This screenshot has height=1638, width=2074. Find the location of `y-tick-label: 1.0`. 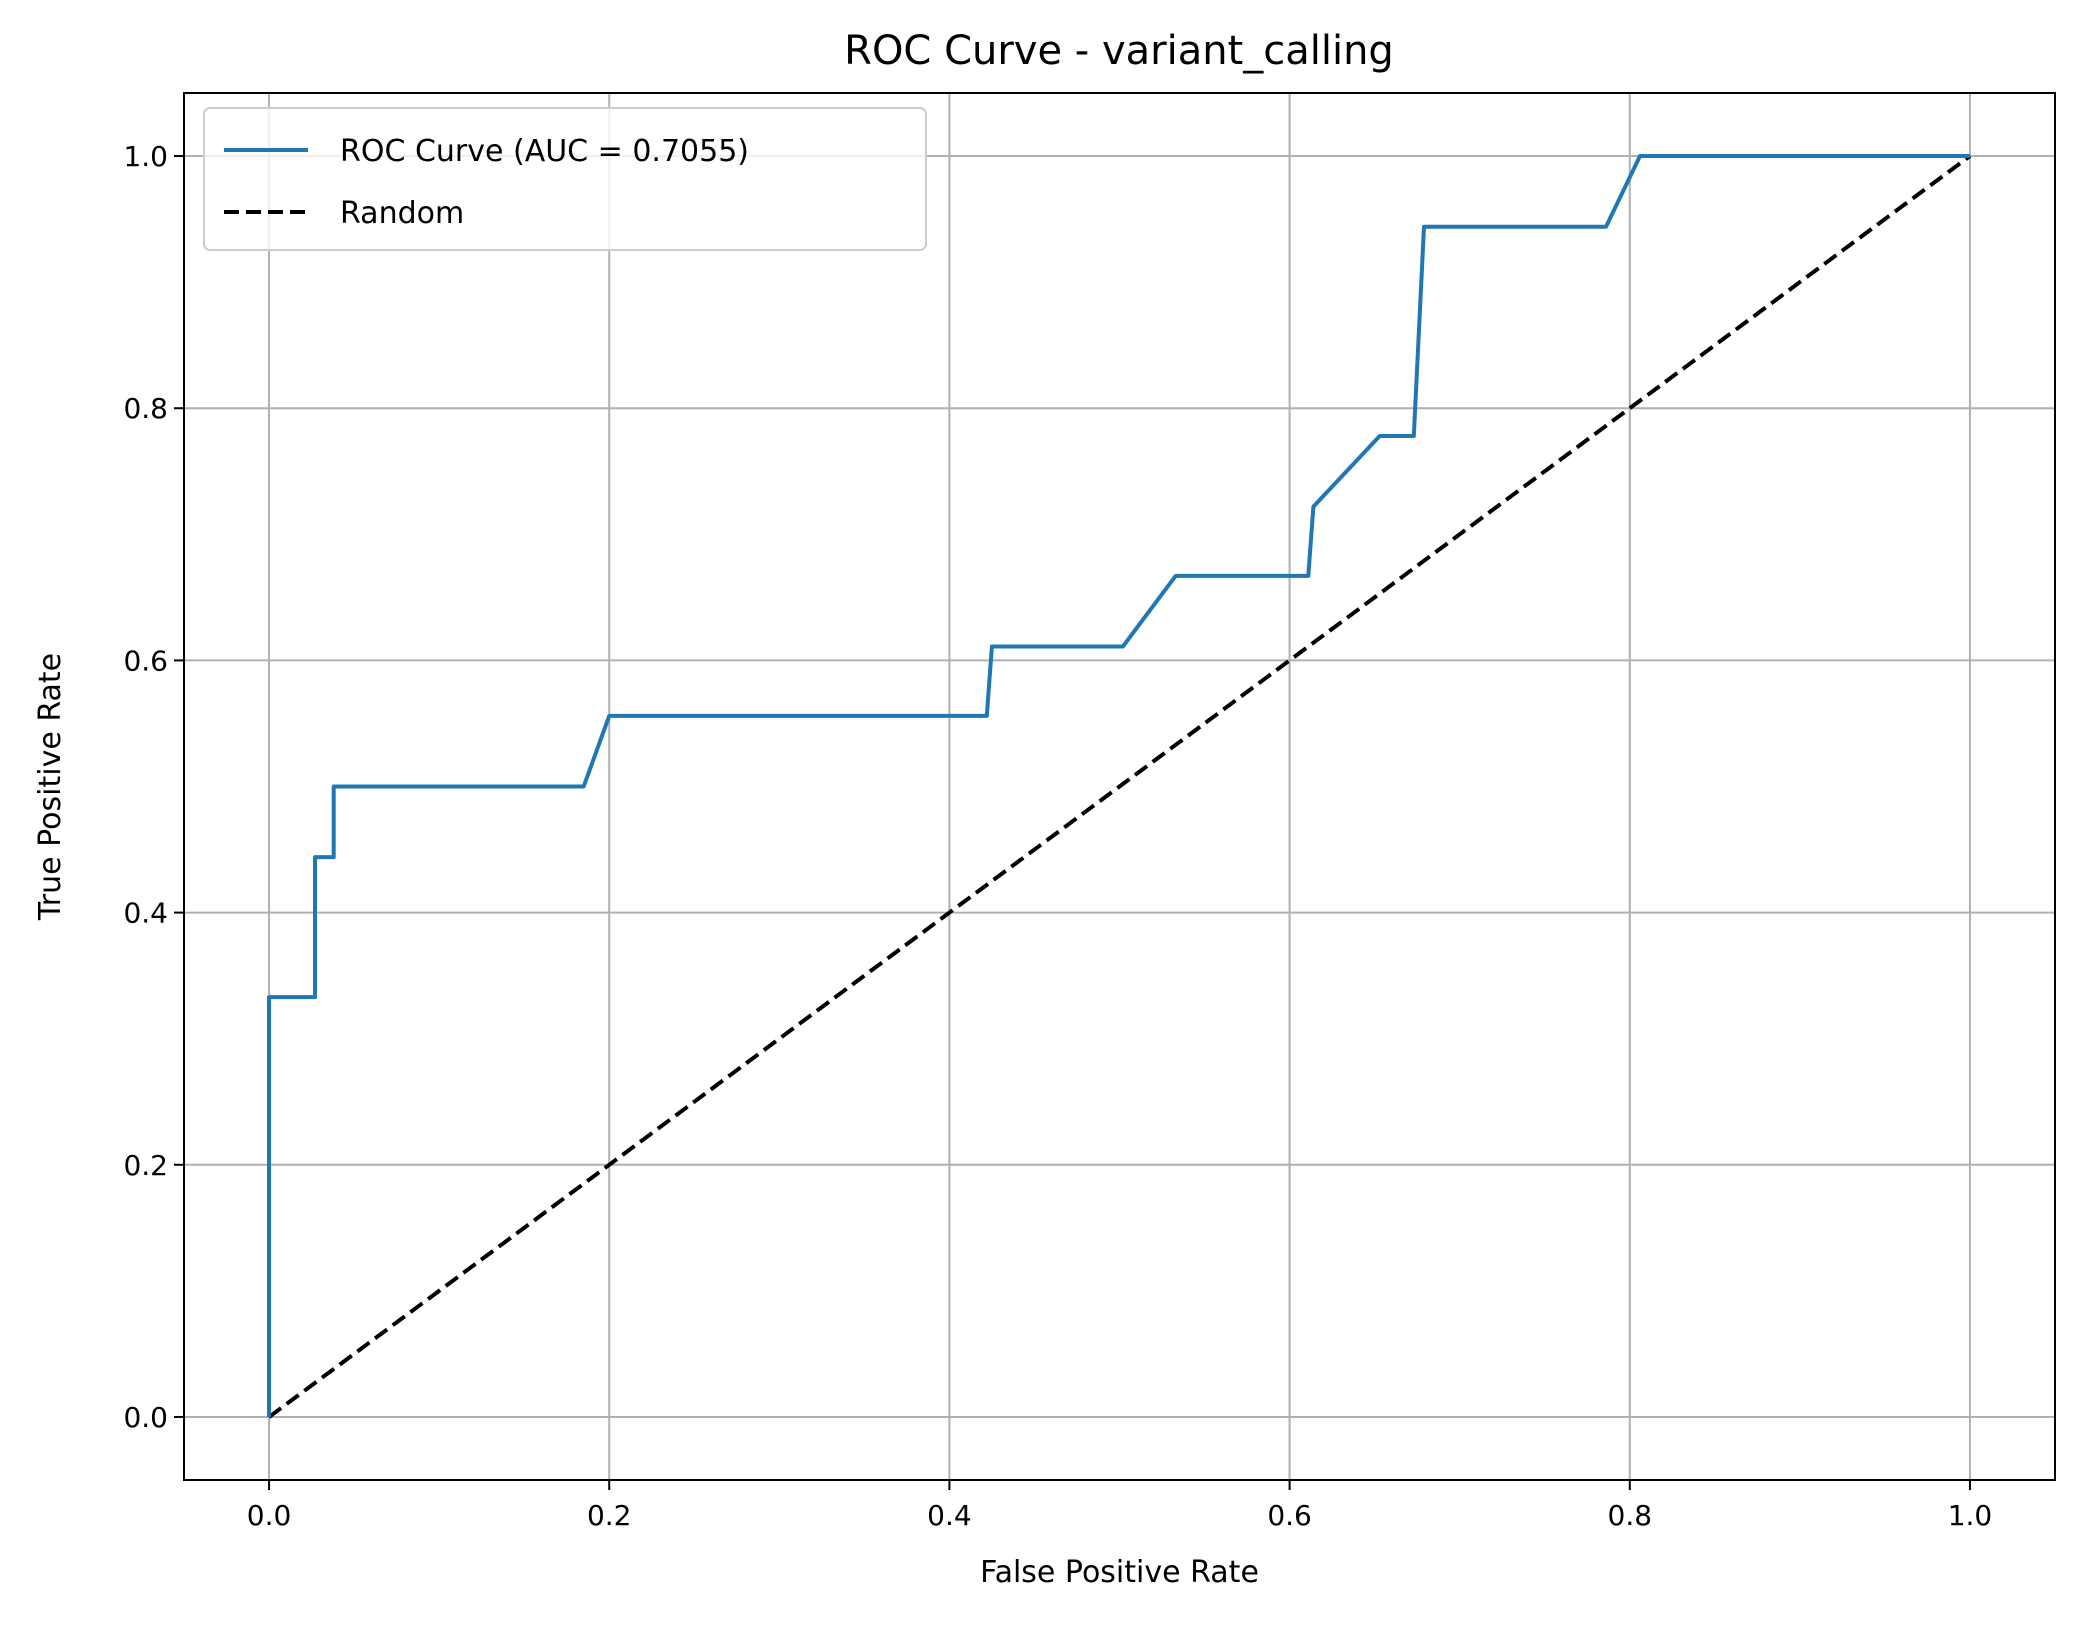

y-tick-label: 1.0 is located at coordinates (145, 156).